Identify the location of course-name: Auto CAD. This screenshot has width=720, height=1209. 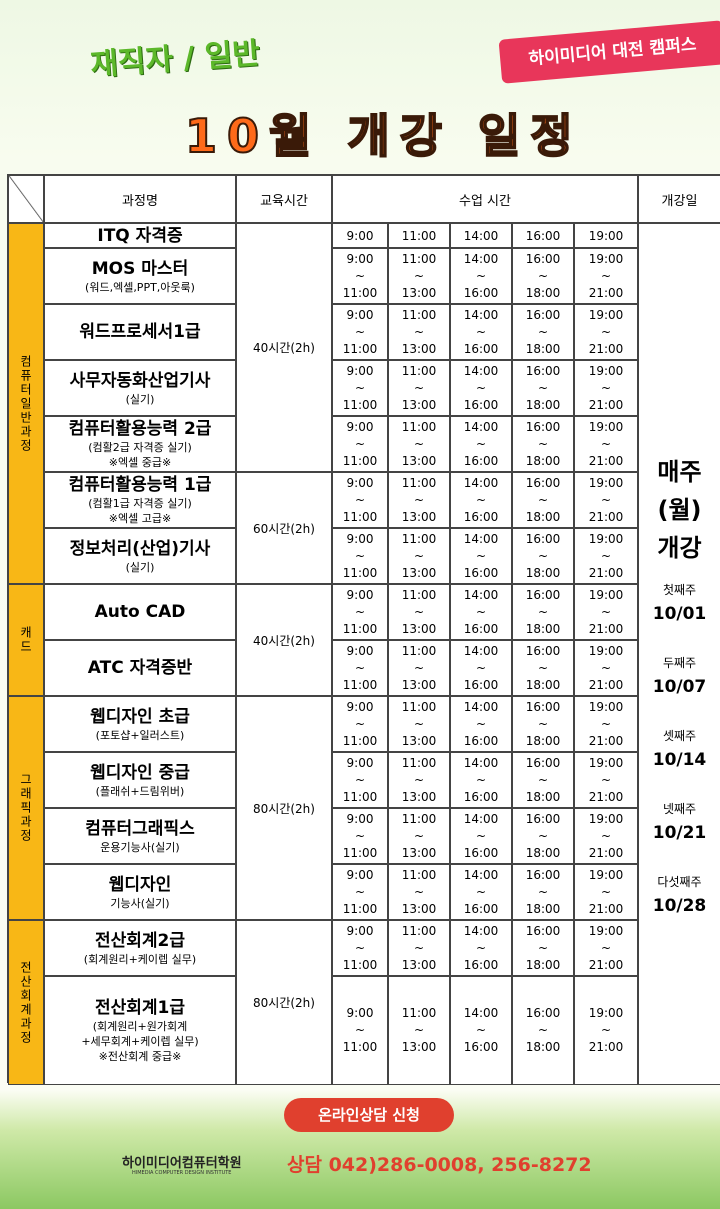
(140, 612).